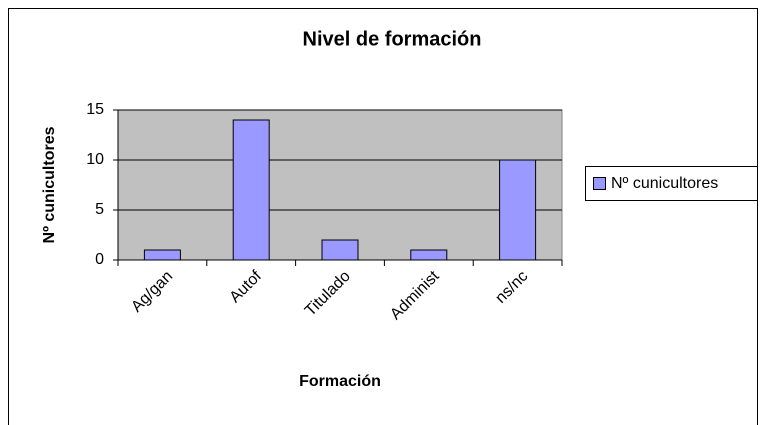  I want to click on y-tick-label: 0, so click(99, 259).